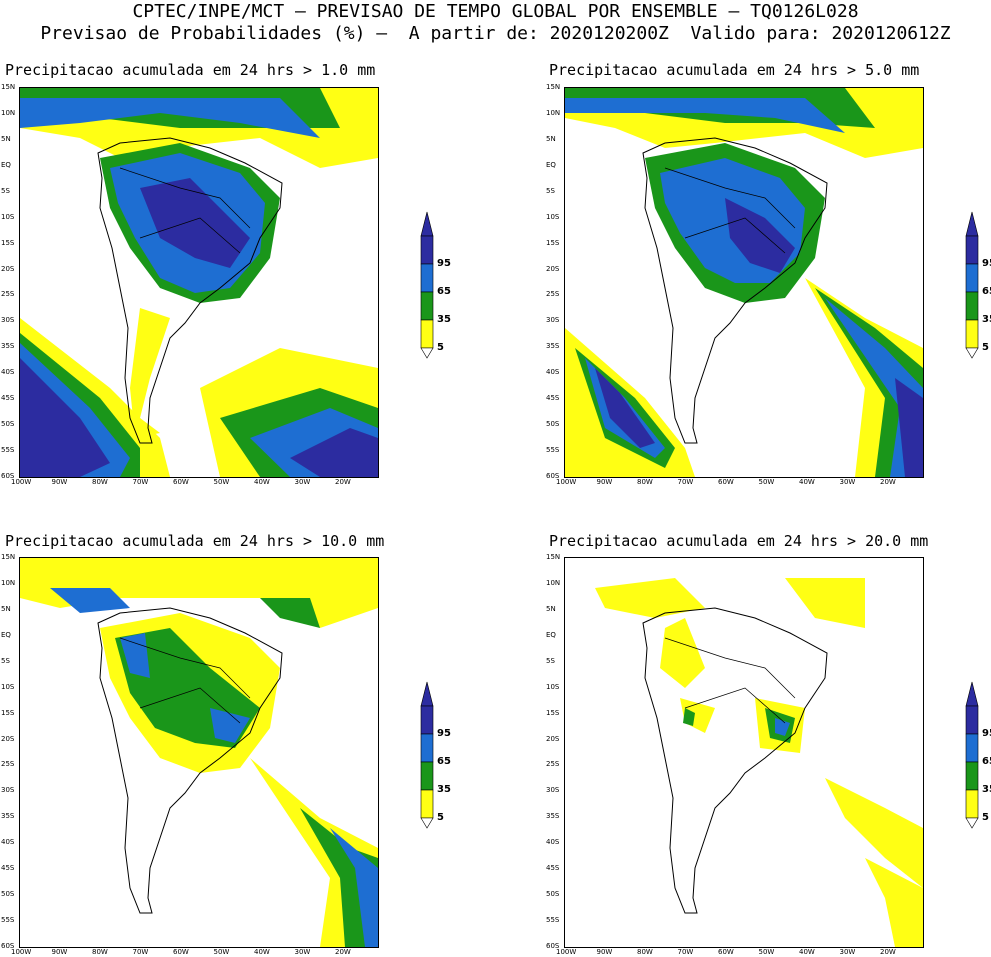 The height and width of the screenshot is (957, 991). I want to click on legend-4: 95 65 35 5, so click(978, 755).